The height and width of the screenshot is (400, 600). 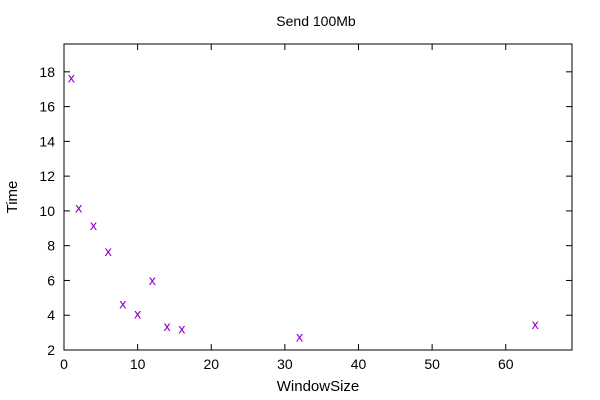 I want to click on y-tick-label: 2, so click(x=51, y=350).